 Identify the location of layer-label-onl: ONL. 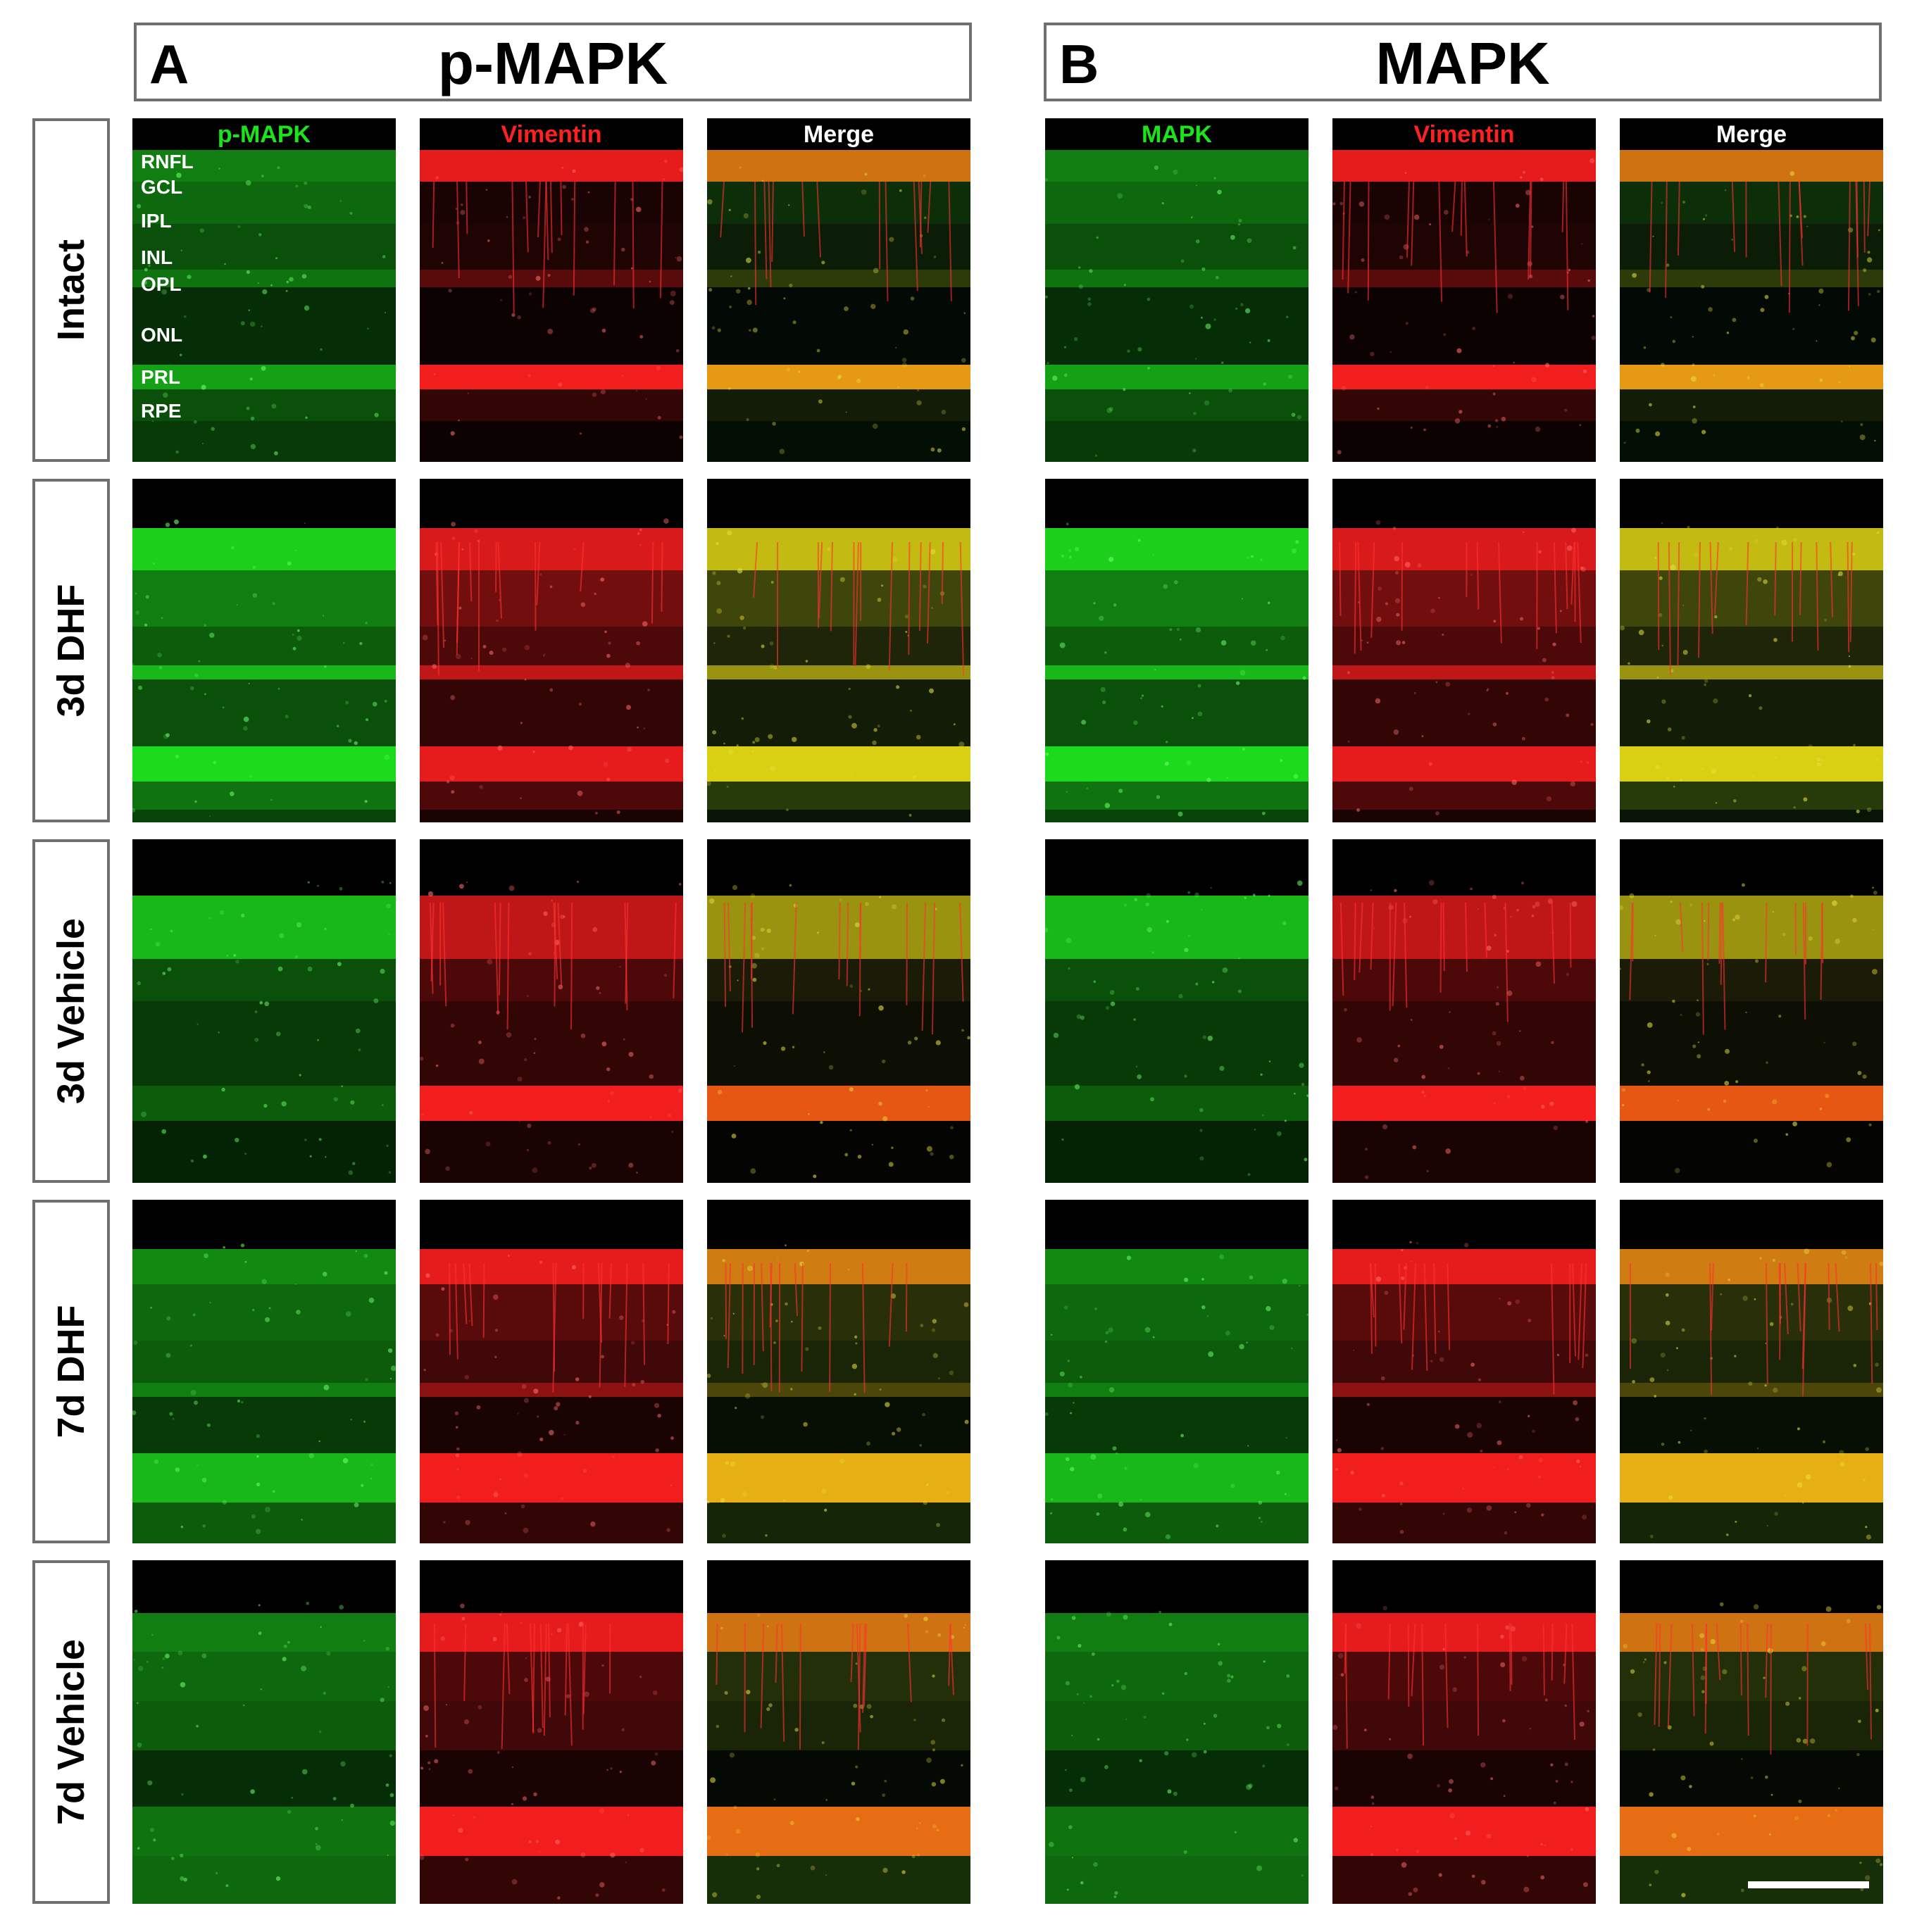
(162, 335).